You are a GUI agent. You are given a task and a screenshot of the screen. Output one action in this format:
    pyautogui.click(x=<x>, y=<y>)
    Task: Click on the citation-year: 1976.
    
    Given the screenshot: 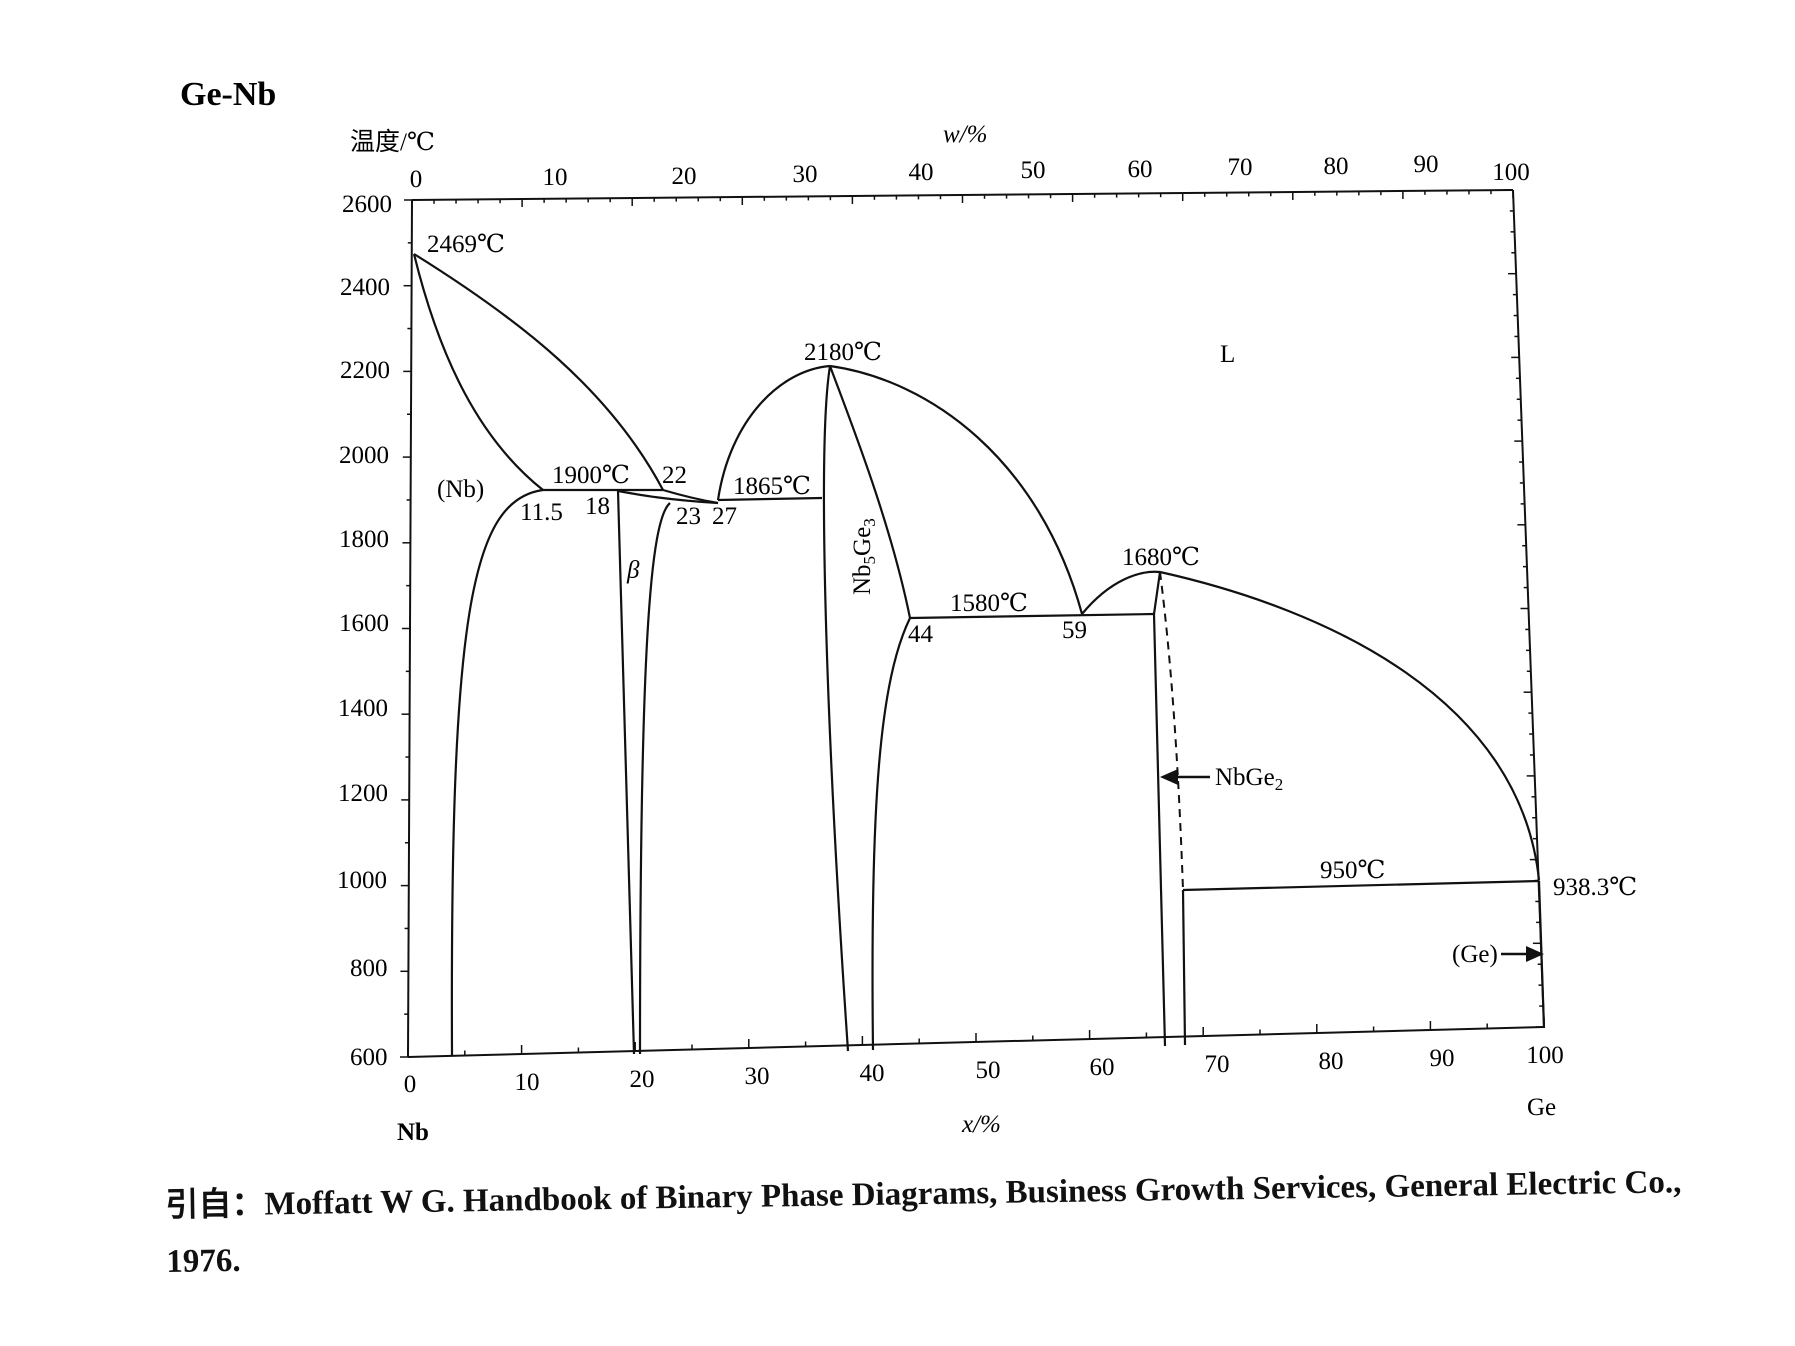 What is the action you would take?
    pyautogui.click(x=203, y=1261)
    